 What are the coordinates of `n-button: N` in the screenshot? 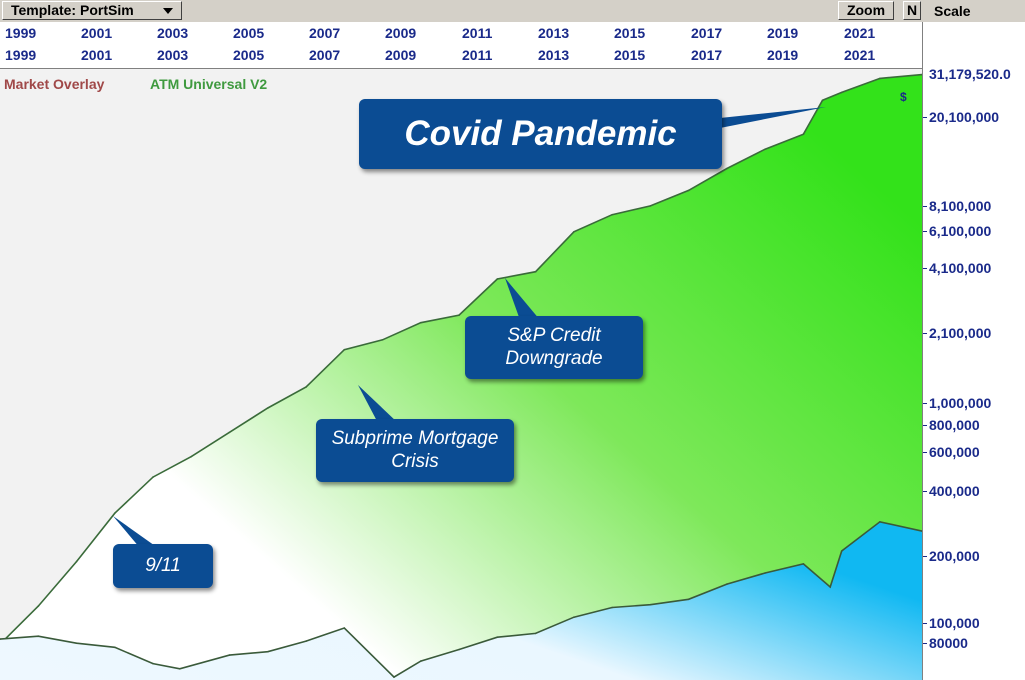 It's located at (912, 10).